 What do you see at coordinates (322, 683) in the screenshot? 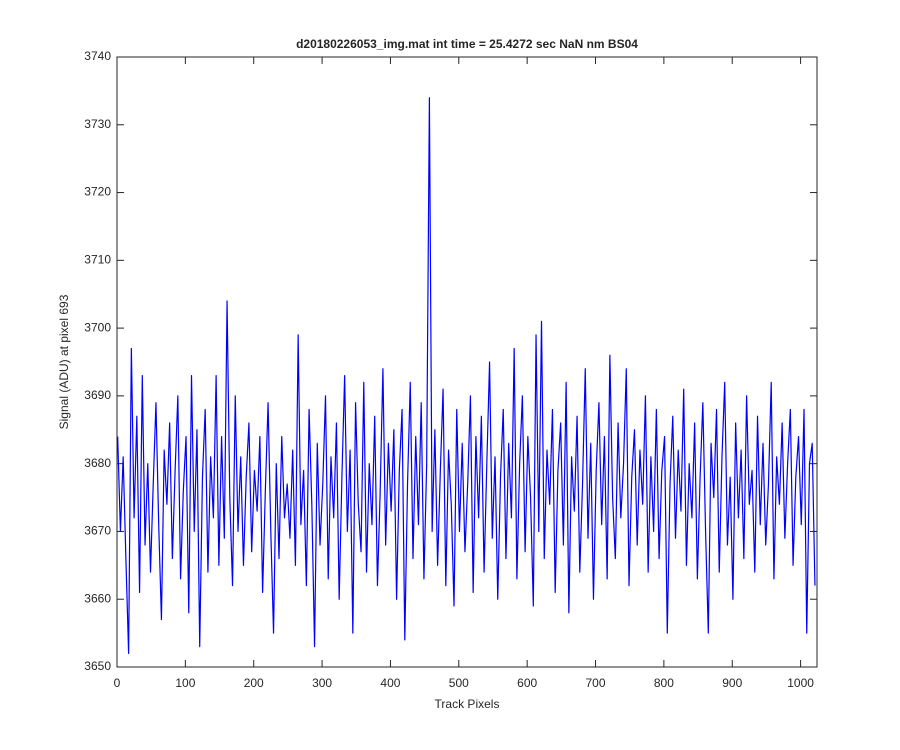
I see `x-tick-label: 300` at bounding box center [322, 683].